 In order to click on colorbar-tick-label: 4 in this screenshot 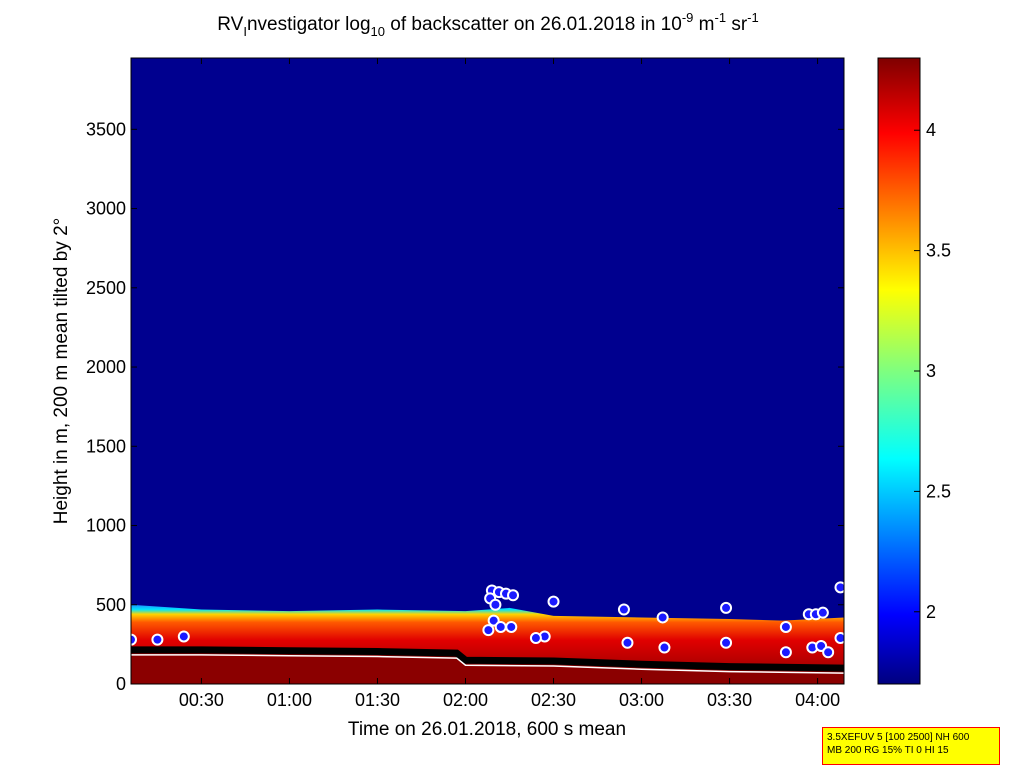, I will do `click(931, 130)`.